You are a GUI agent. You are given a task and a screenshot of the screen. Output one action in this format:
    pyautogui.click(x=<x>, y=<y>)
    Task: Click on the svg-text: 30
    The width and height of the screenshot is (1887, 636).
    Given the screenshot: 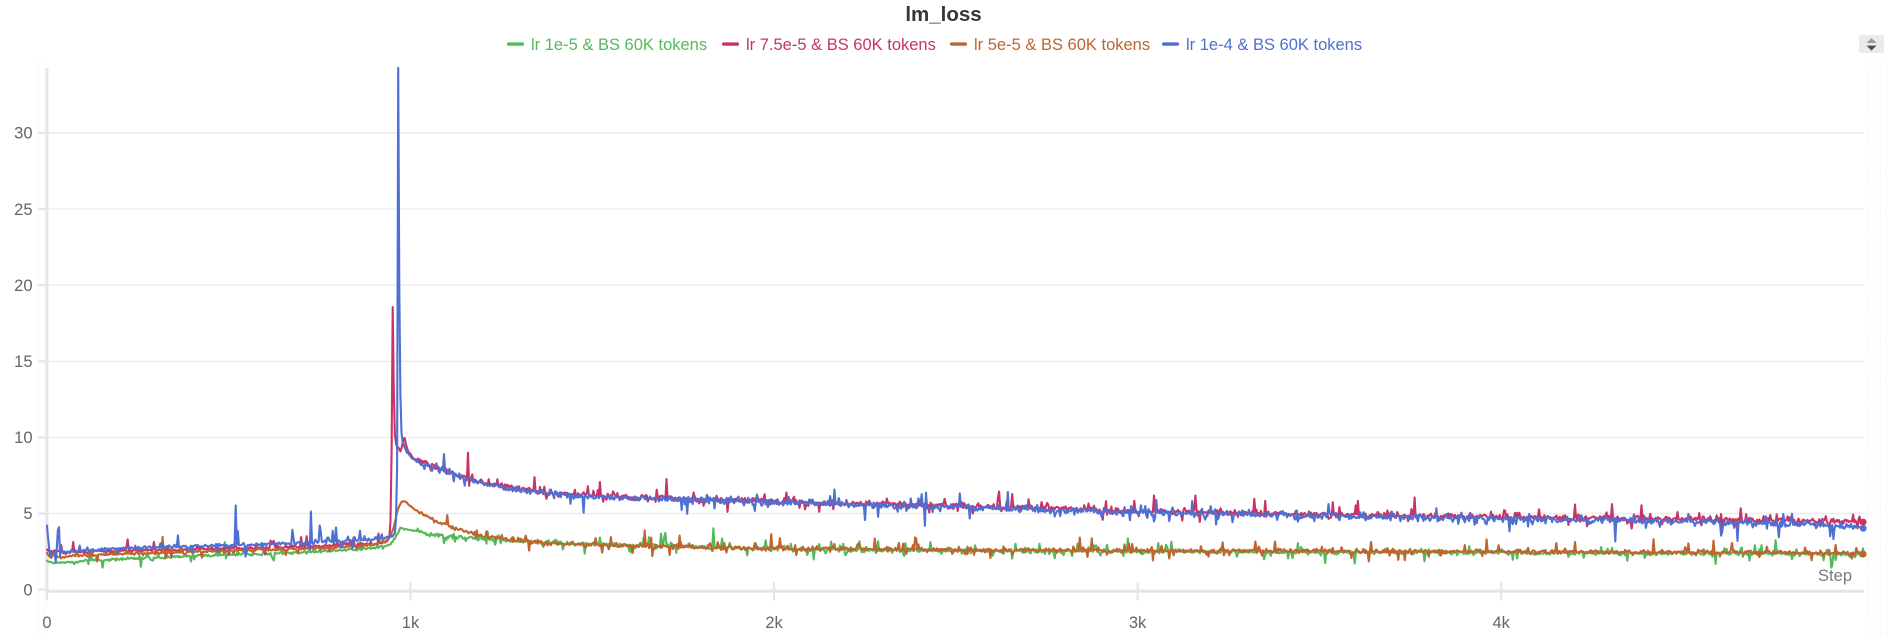 What is the action you would take?
    pyautogui.click(x=23, y=134)
    